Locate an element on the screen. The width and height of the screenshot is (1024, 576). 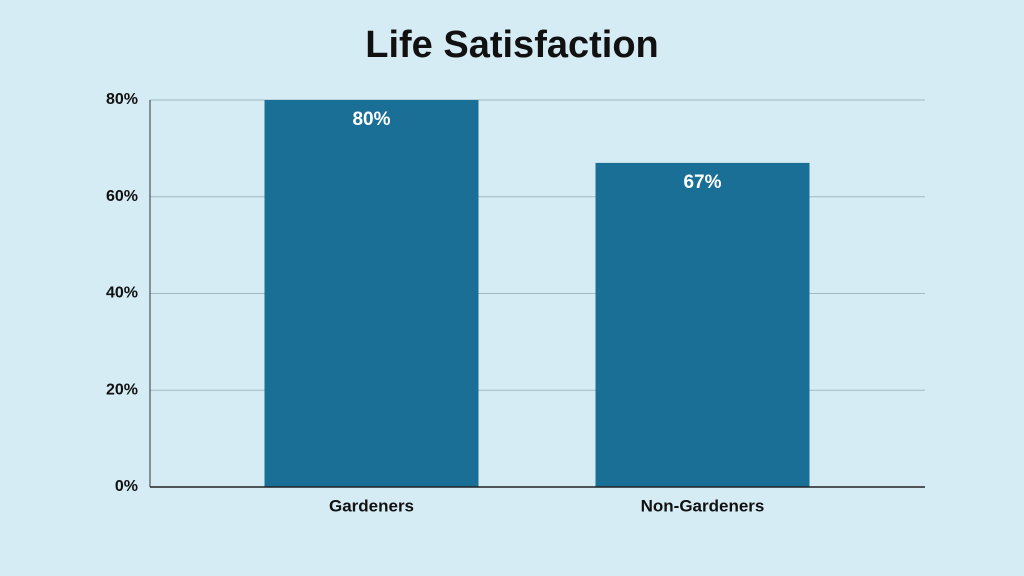
y-tick-label: 80% is located at coordinates (122, 99).